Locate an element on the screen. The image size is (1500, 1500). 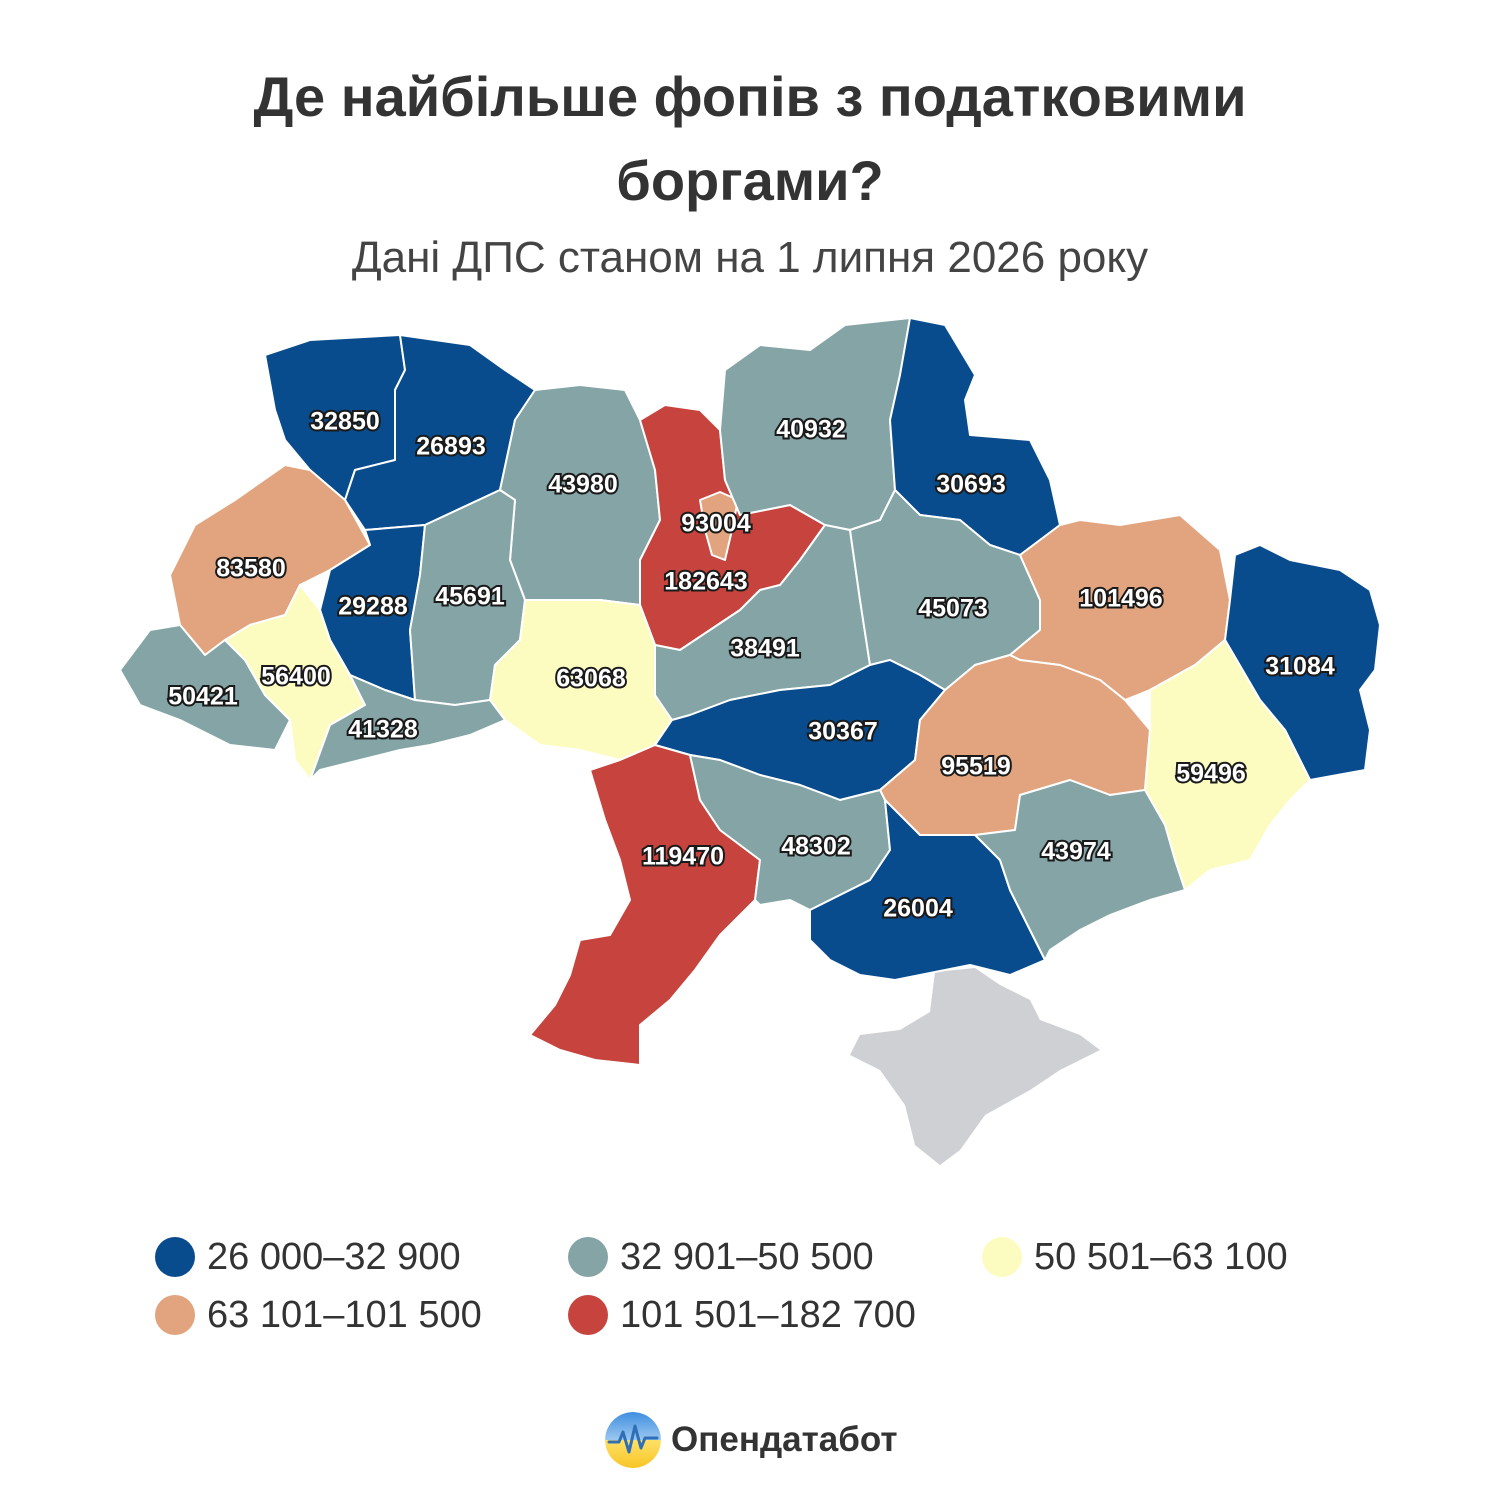
opendatabot-logo-text: Опендатабот is located at coordinates (784, 1439).